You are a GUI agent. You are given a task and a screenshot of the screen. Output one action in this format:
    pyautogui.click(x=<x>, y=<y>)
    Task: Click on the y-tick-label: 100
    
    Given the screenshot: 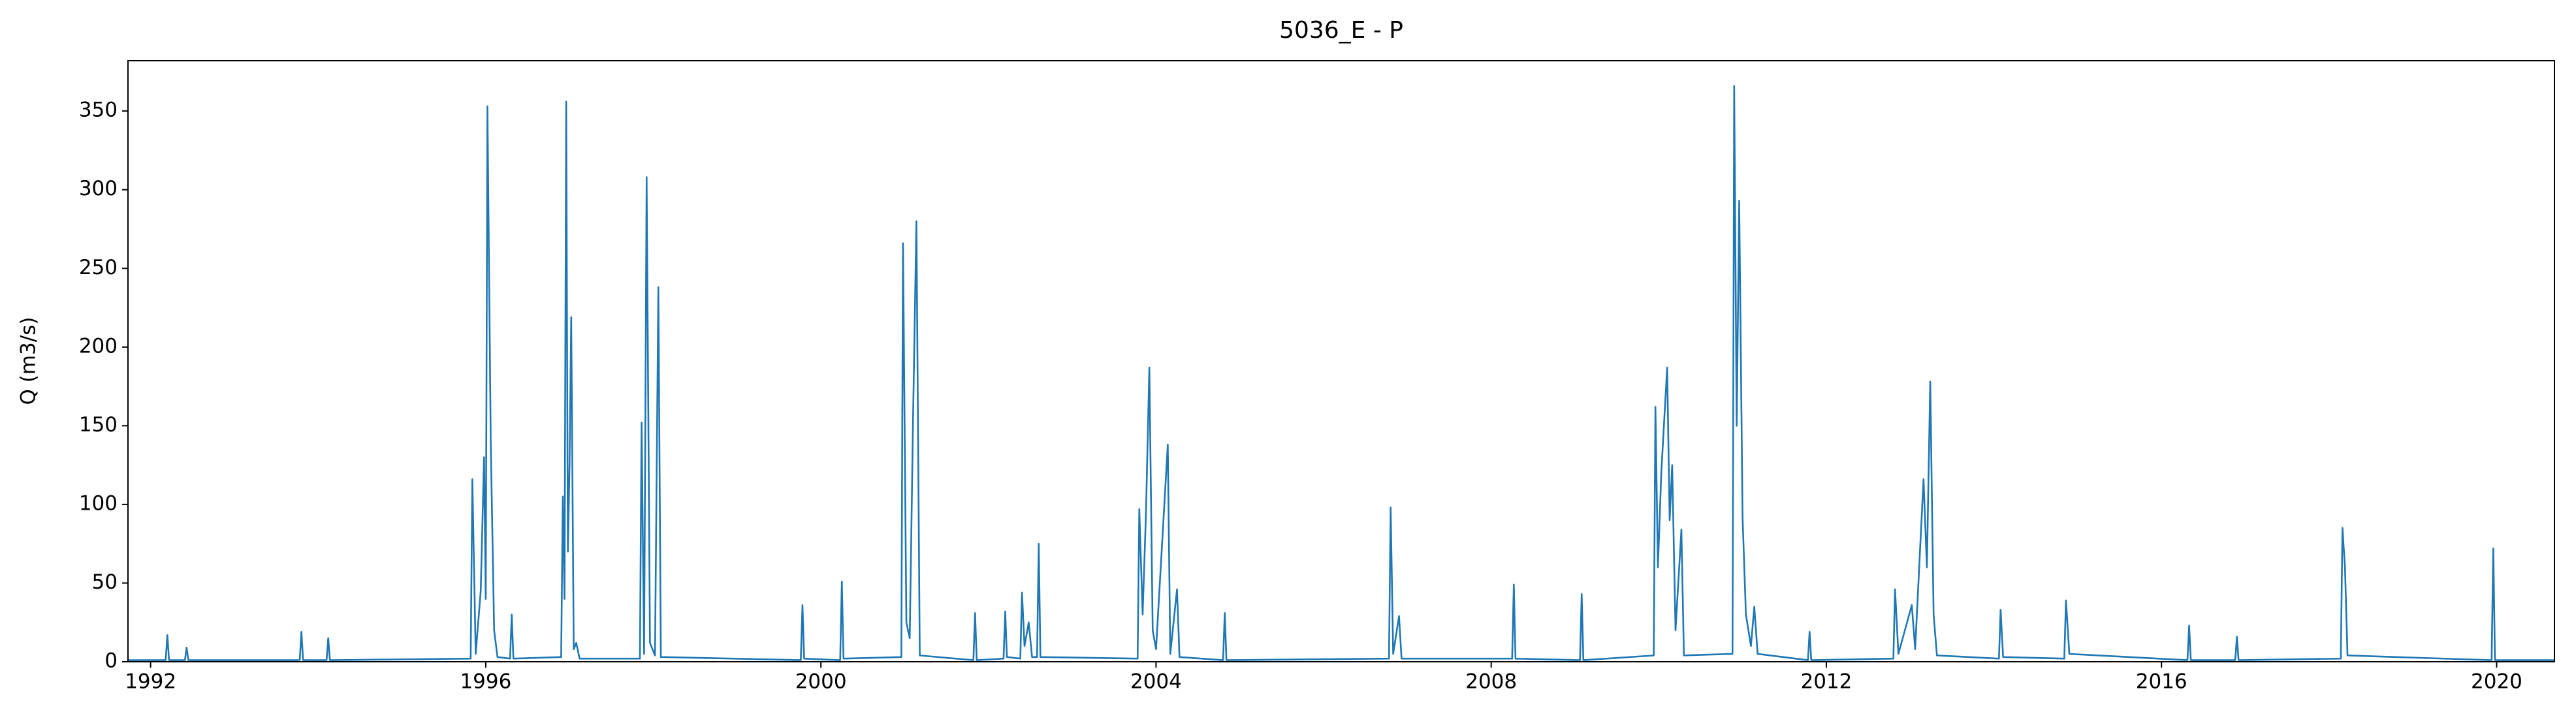 What is the action you would take?
    pyautogui.click(x=98, y=503)
    